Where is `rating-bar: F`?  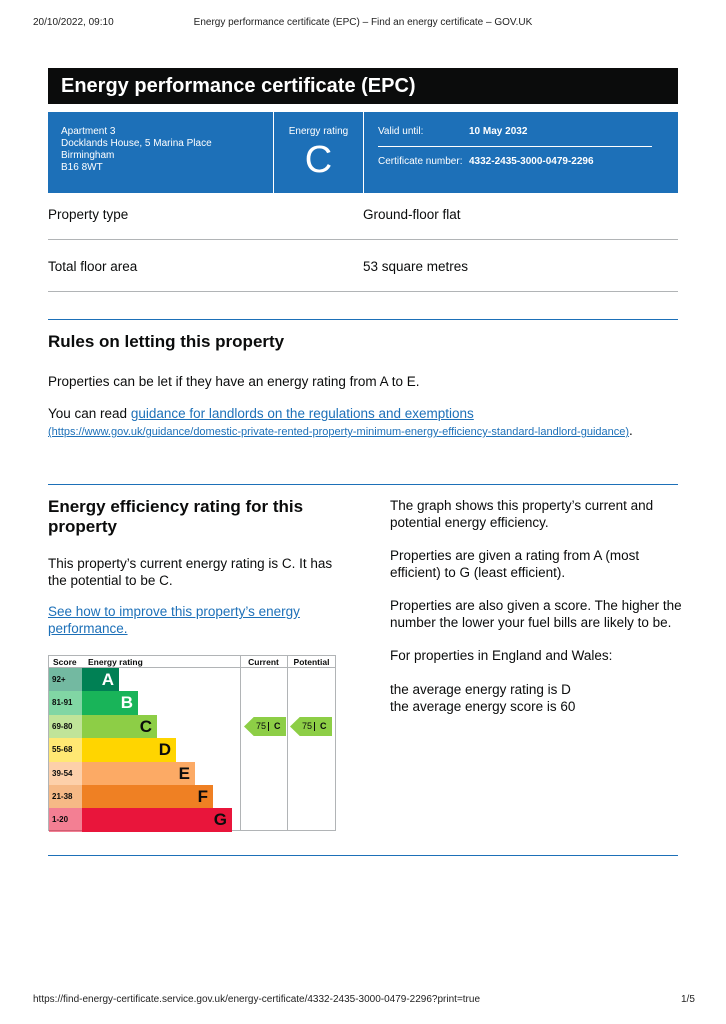 rating-bar: F is located at coordinates (147, 797).